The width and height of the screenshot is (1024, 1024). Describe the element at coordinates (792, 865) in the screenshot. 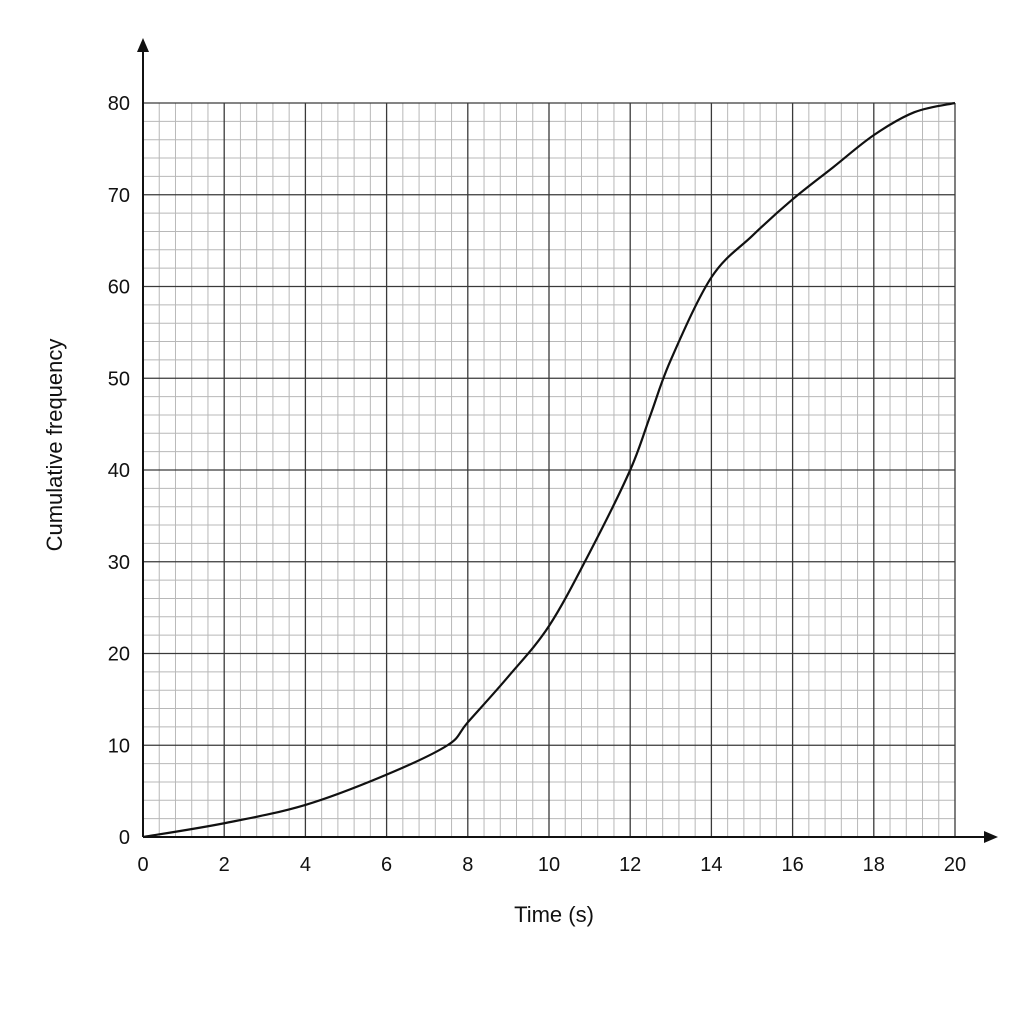

I see `x-tick-label: 16` at that location.